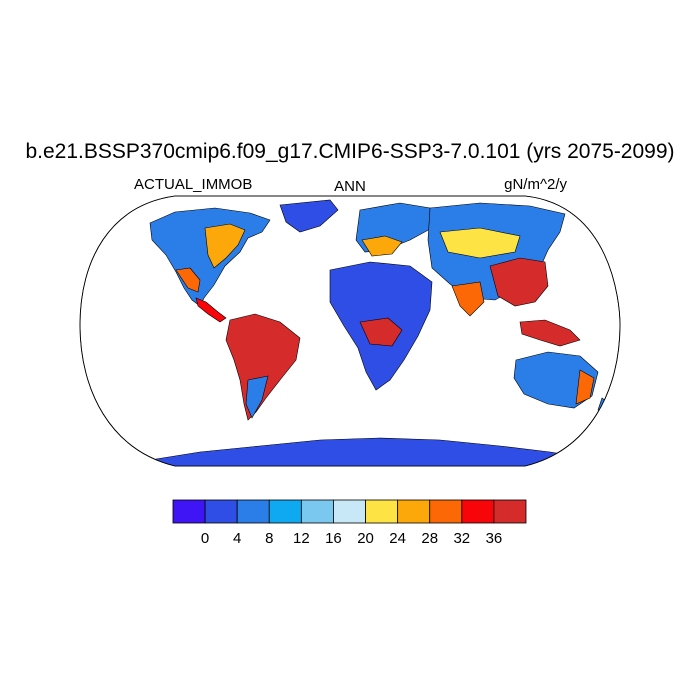 This screenshot has height=700, width=700. Describe the element at coordinates (550, 333) in the screenshot. I see `indonesia` at that location.